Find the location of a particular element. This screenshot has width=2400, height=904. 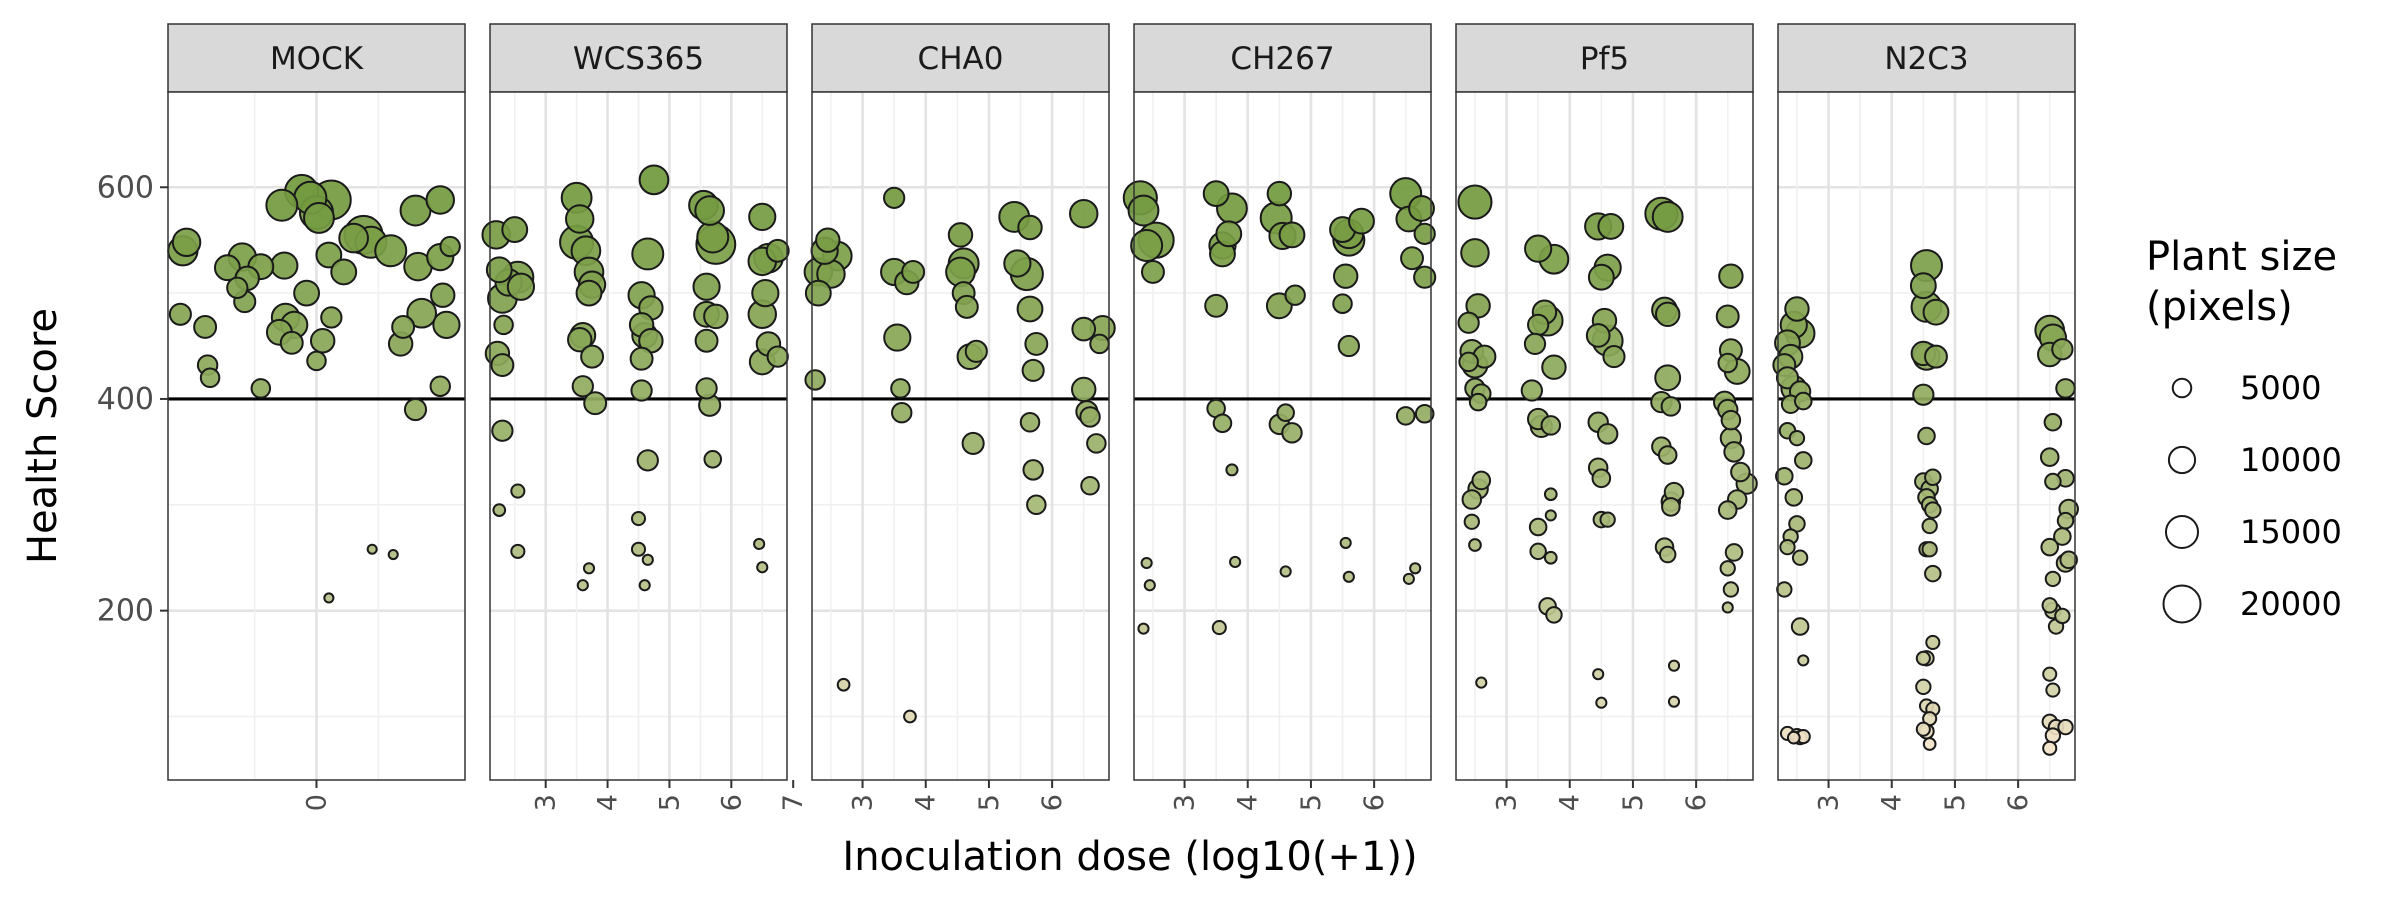

y-tick-label: 200 is located at coordinates (125, 611).